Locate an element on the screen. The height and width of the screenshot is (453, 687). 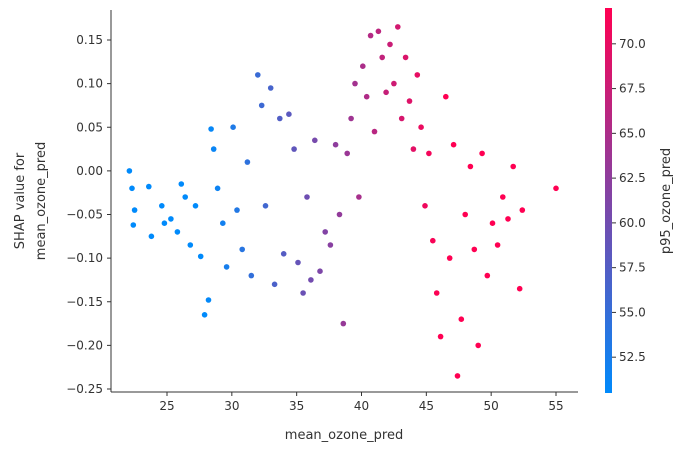
x-tick-label: 50 is located at coordinates (491, 406).